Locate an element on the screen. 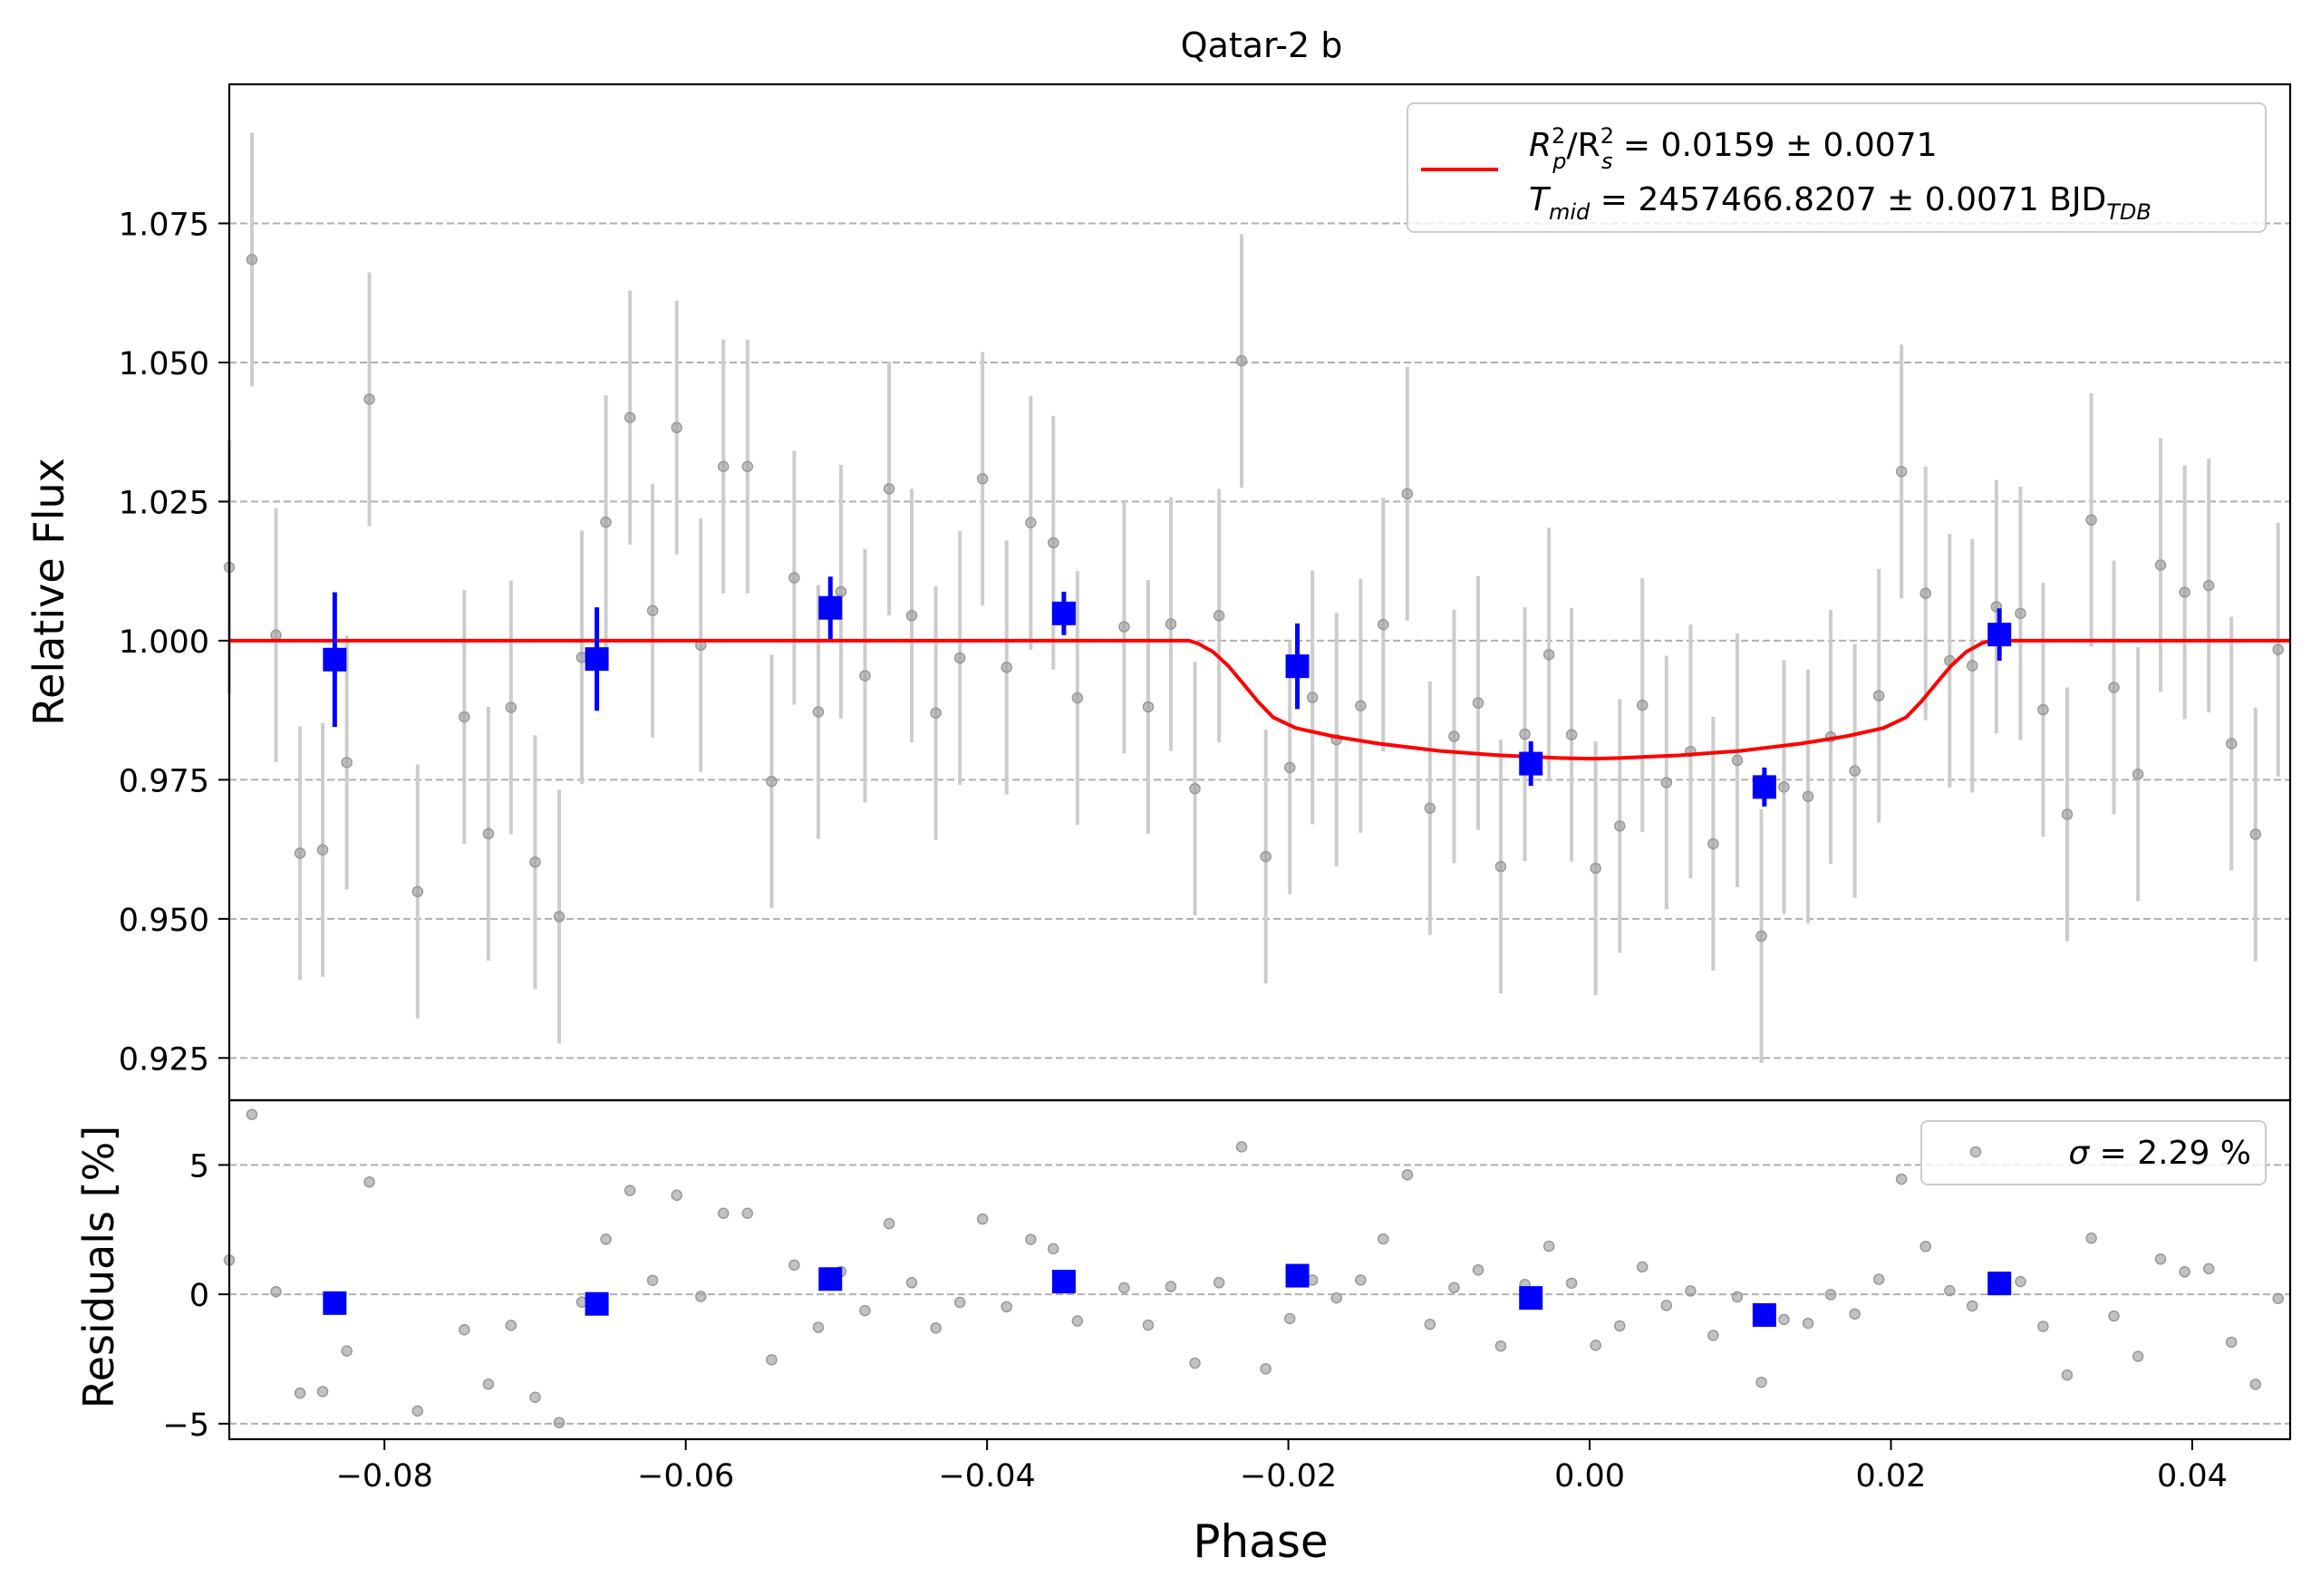  flux-legend-box is located at coordinates (1837, 167).